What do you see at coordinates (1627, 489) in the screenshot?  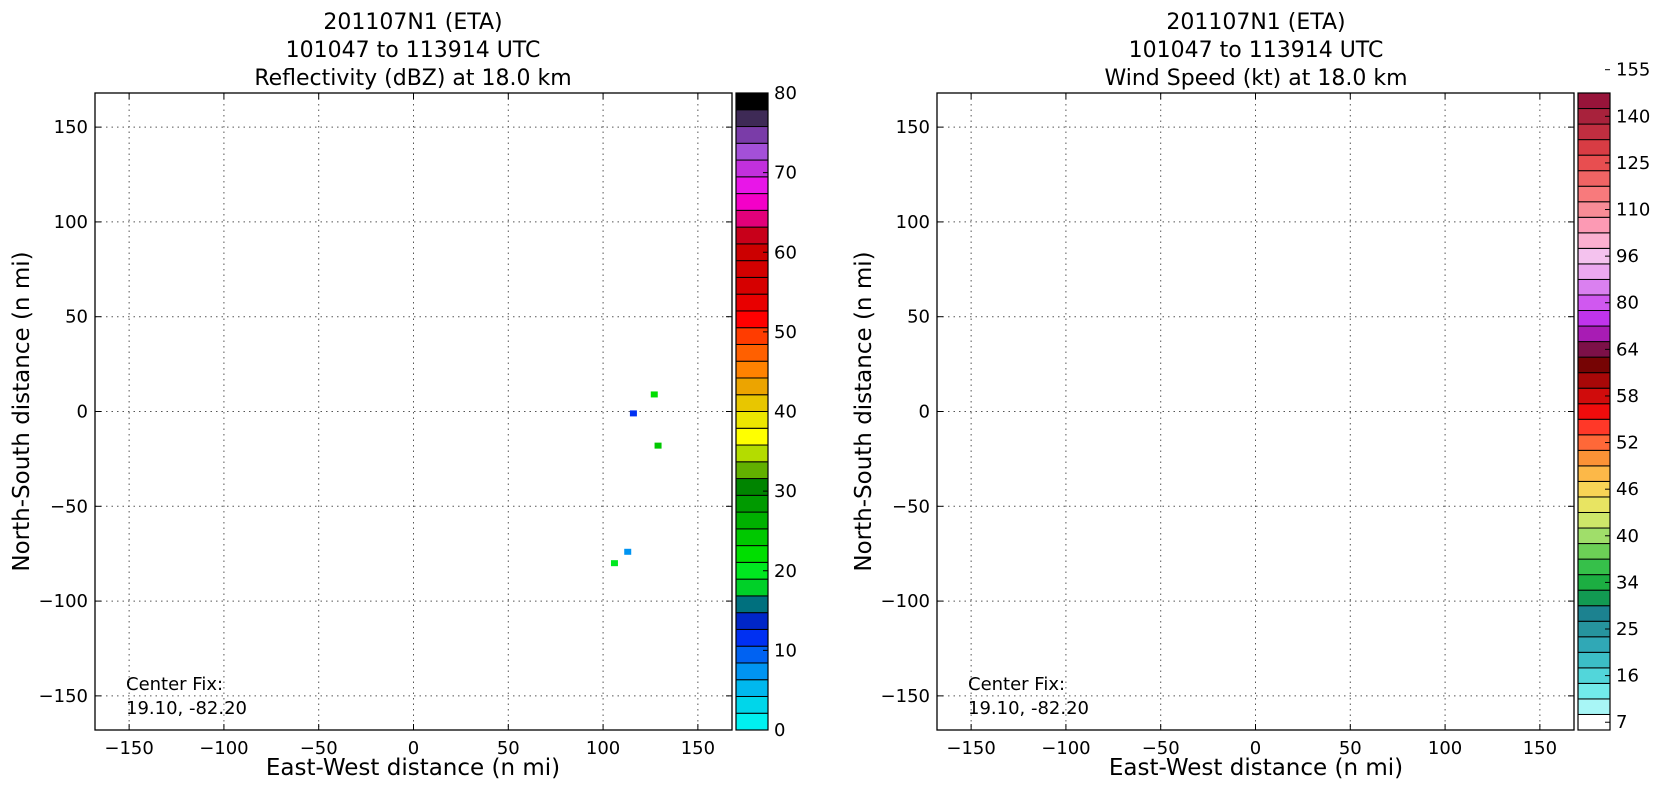 I see `colorbar-tick-label: 46` at bounding box center [1627, 489].